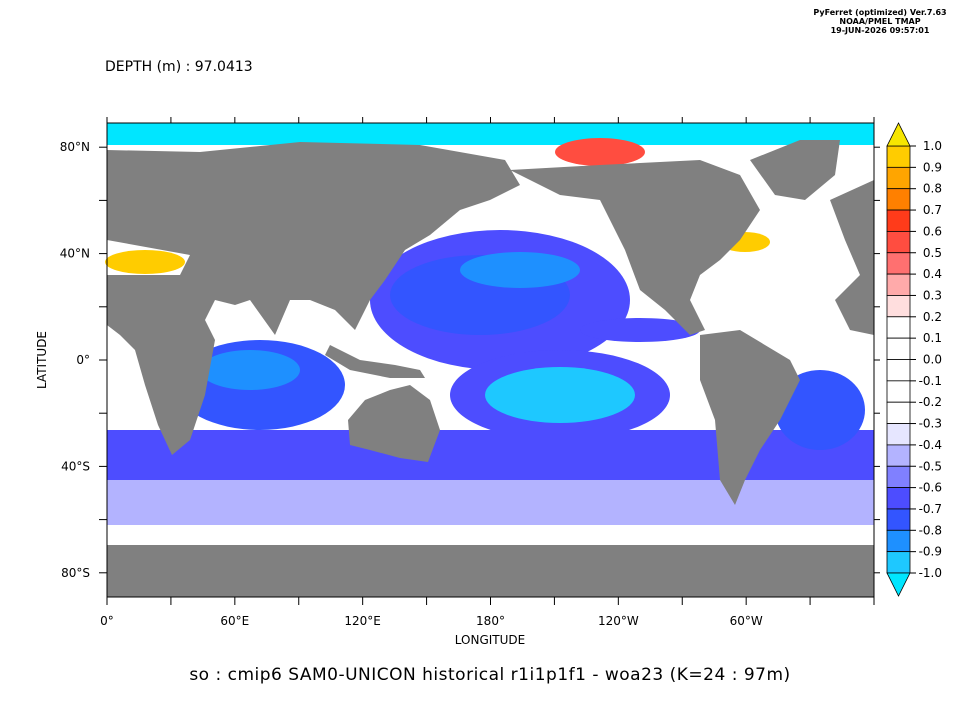 This screenshot has width=961, height=724. I want to click on x-tick-label: 60°W, so click(746, 621).